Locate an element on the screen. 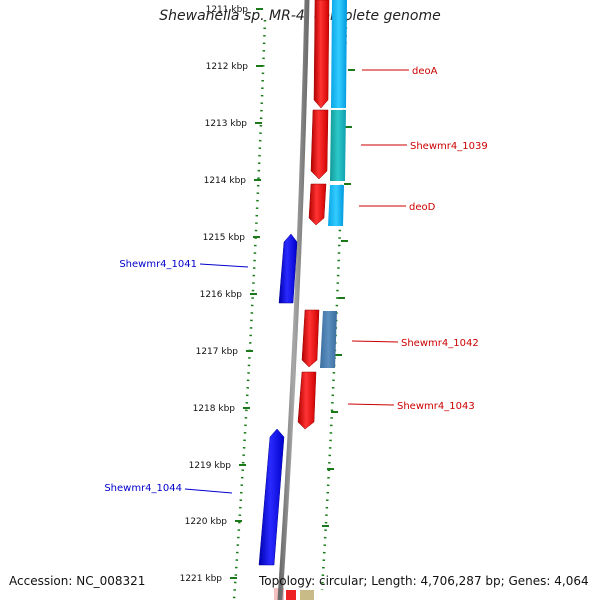 The image size is (600, 600). tick-label: 1215 kbp is located at coordinates (224, 238).